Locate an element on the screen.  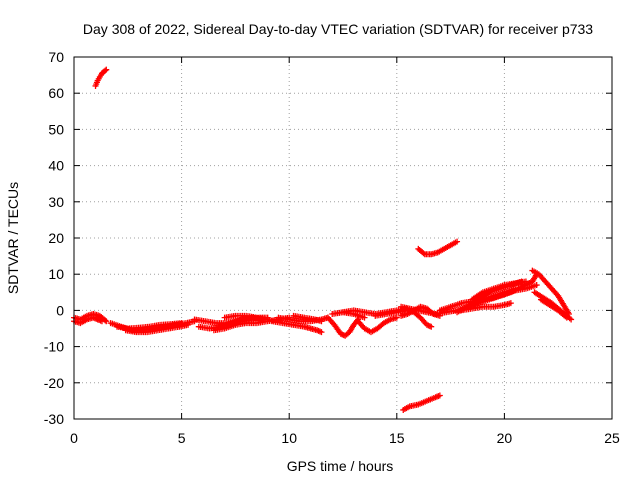
y-tick-label: 0 is located at coordinates (60, 310).